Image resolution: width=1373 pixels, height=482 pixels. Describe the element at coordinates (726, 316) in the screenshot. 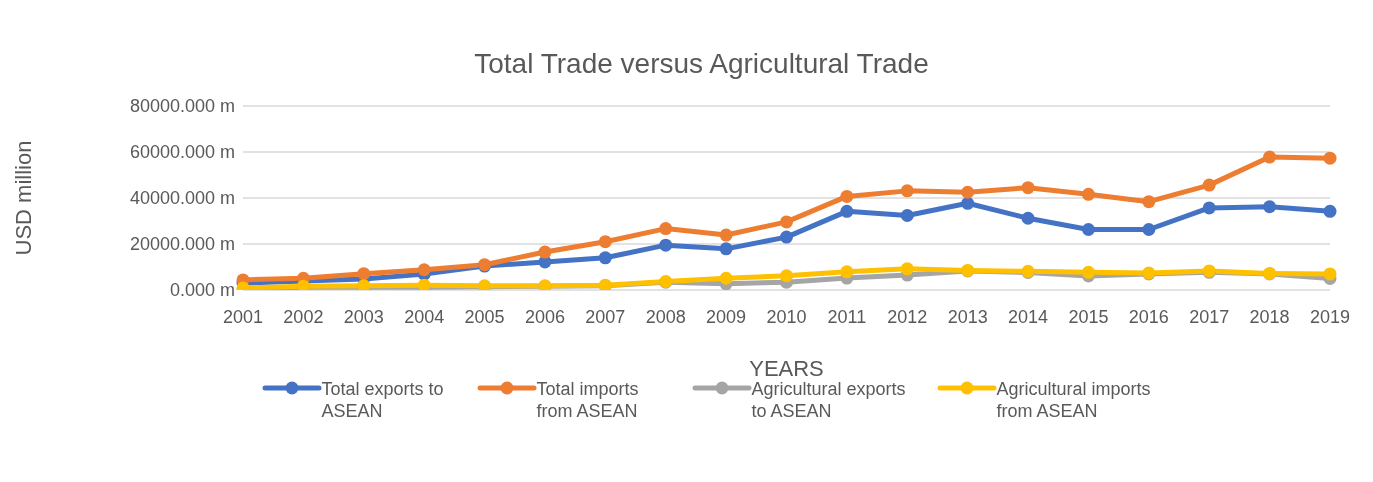

I see `x-tick-label: 2009` at that location.